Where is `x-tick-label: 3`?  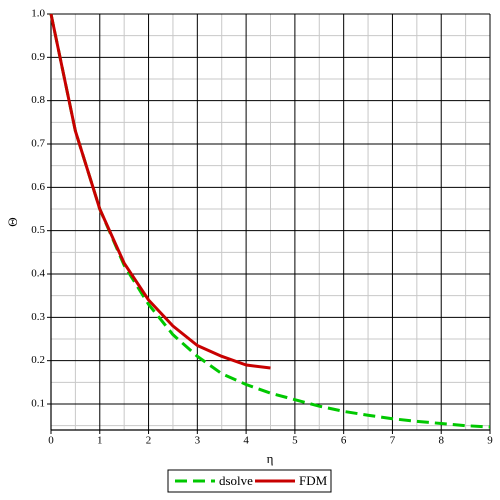 x-tick-label: 3 is located at coordinates (198, 441).